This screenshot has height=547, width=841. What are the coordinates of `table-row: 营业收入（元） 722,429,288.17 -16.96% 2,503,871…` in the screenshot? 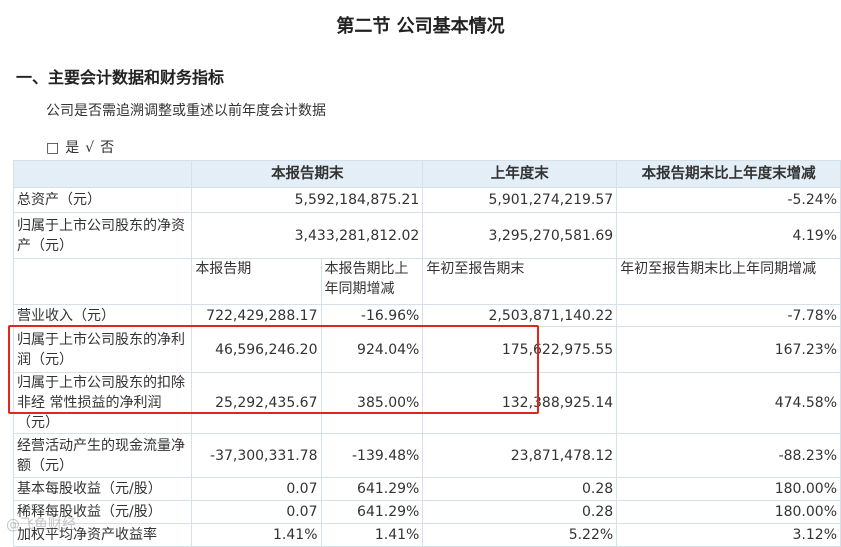 It's located at (426, 315).